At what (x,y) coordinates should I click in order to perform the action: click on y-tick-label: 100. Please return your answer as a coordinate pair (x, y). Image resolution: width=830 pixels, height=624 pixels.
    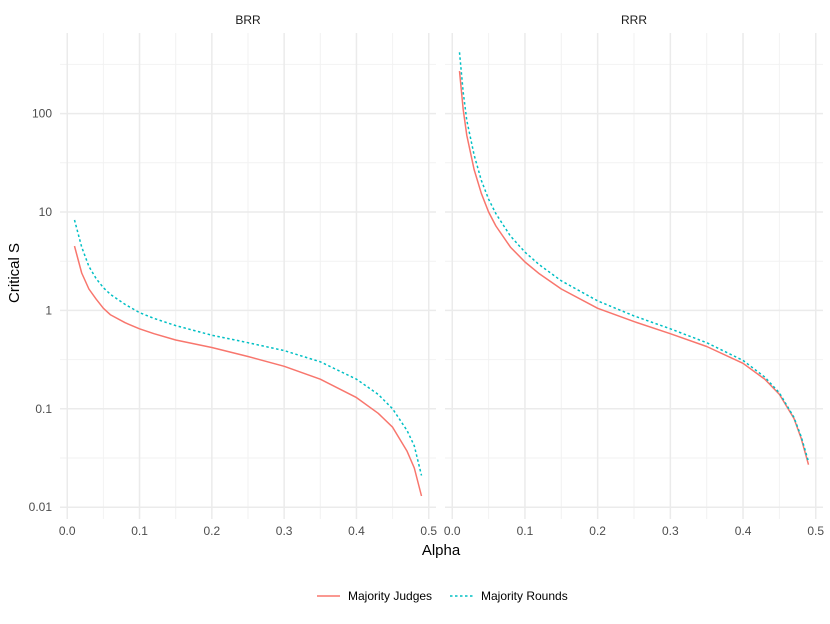
    Looking at the image, I should click on (42, 114).